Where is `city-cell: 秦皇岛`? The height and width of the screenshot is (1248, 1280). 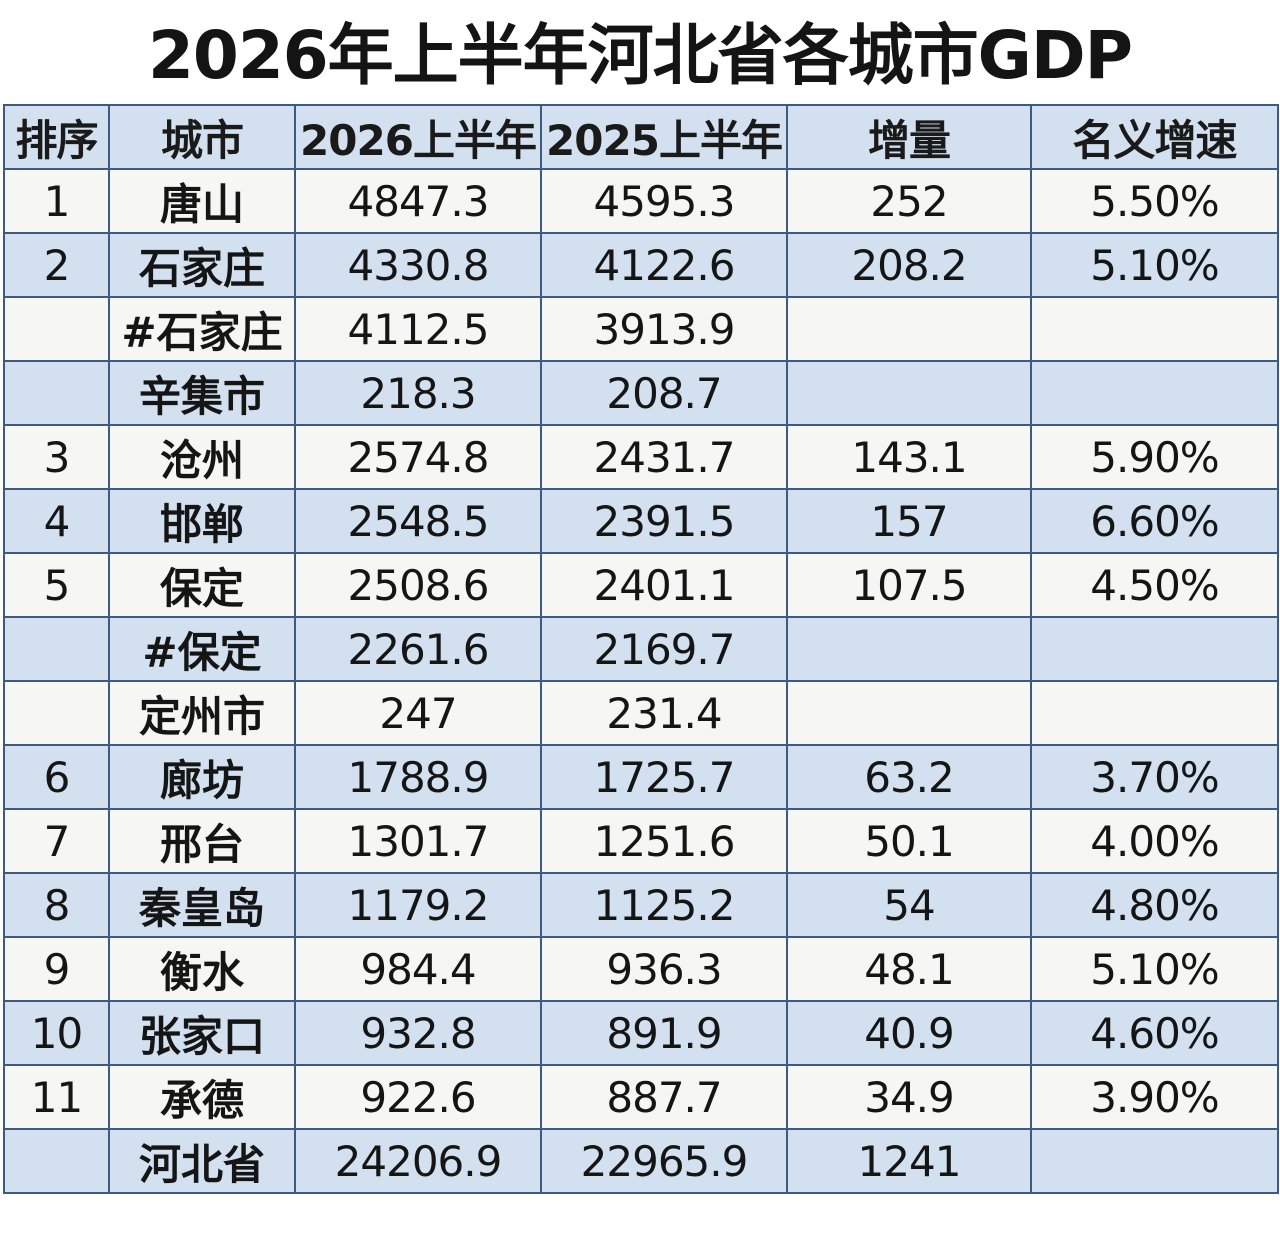 city-cell: 秦皇岛 is located at coordinates (202, 905).